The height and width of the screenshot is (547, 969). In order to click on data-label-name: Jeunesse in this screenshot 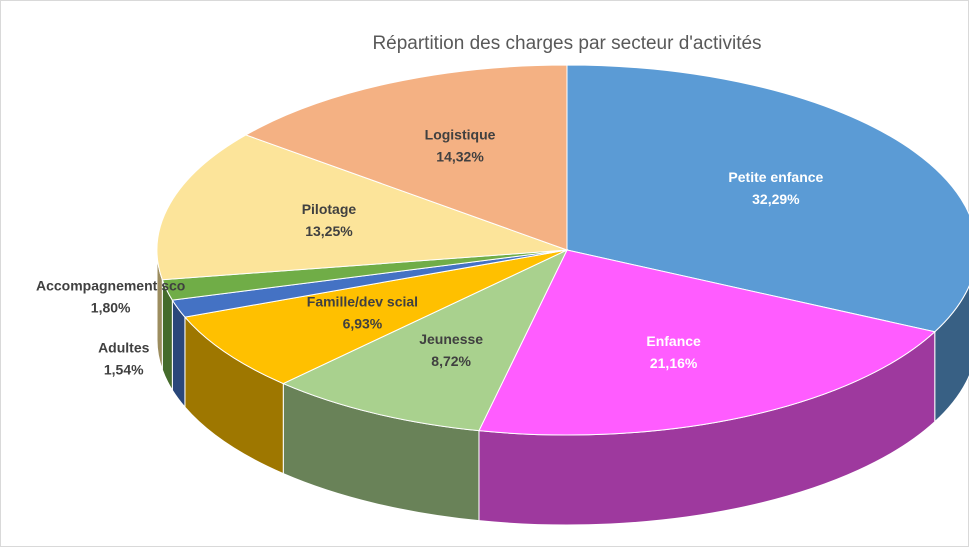, I will do `click(451, 339)`.